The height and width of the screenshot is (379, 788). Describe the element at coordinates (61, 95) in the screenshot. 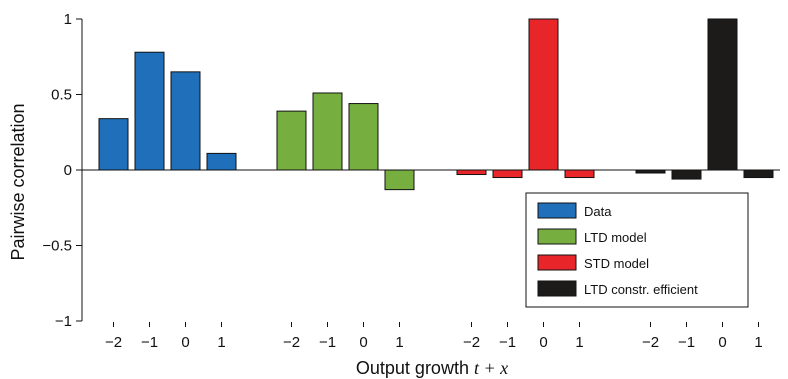

I see `y-tick-label: 0.5` at that location.